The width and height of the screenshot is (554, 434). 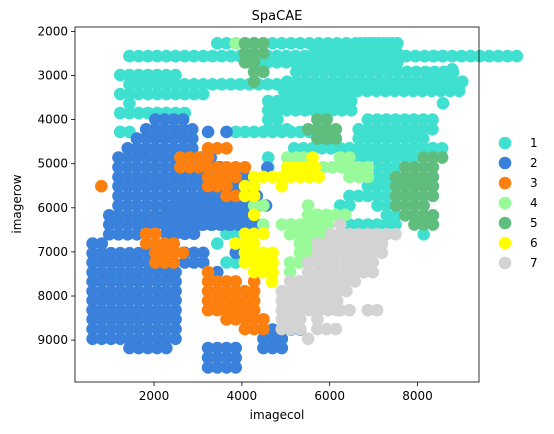 I want to click on cluster-3-spots, so click(x=182, y=238).